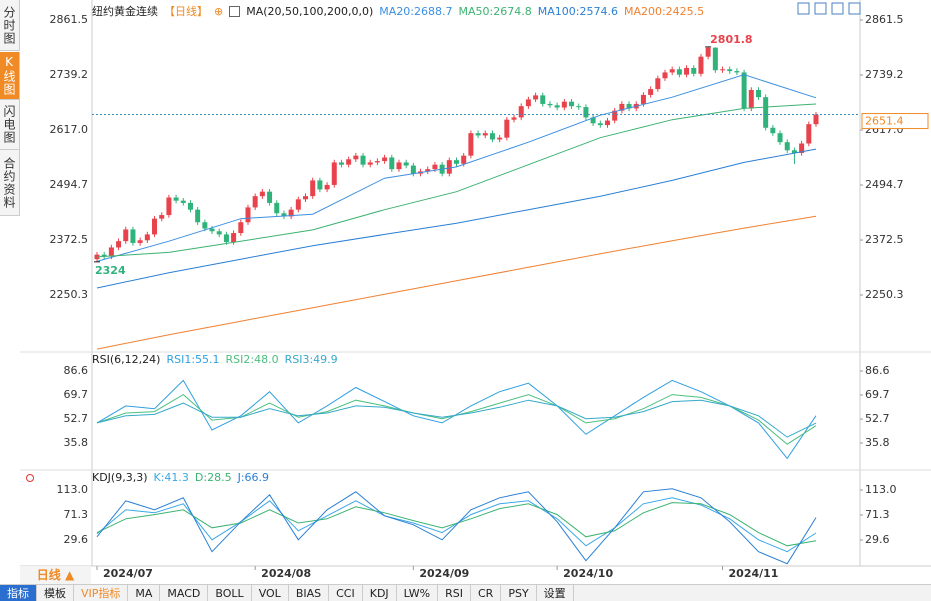 This screenshot has height=601, width=931. I want to click on y-tick-label-right: 69.7, so click(877, 394).